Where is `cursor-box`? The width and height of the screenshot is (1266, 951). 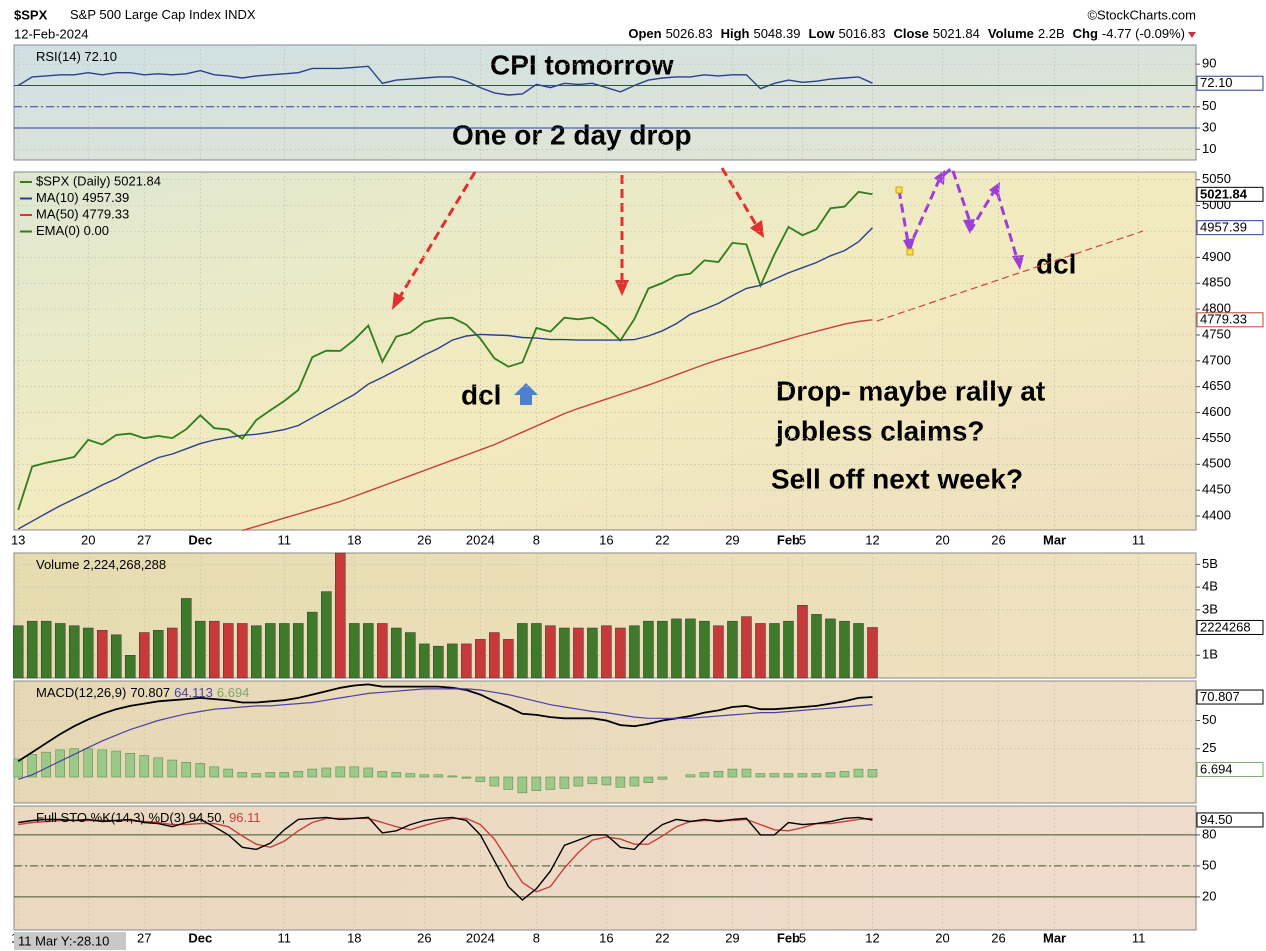
cursor-box is located at coordinates (70, 941).